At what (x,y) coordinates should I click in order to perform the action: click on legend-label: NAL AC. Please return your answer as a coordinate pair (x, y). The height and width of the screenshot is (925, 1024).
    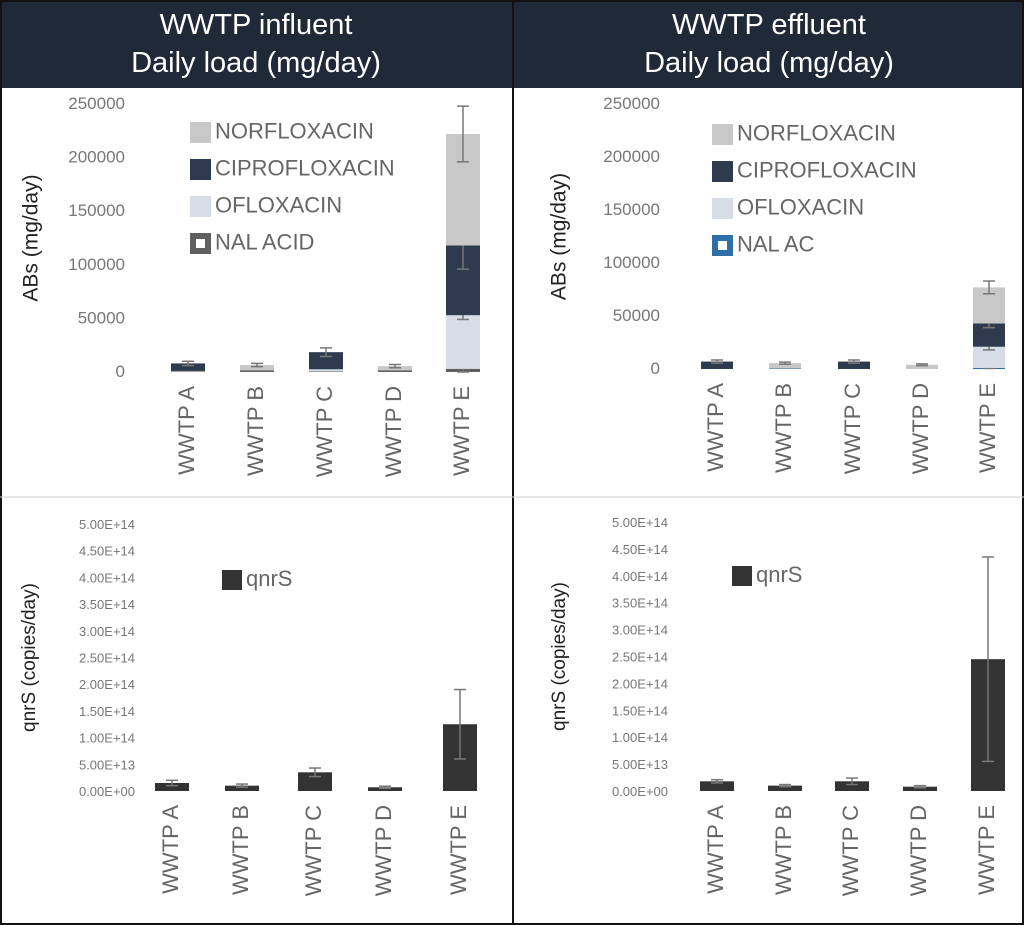
    Looking at the image, I should click on (776, 243).